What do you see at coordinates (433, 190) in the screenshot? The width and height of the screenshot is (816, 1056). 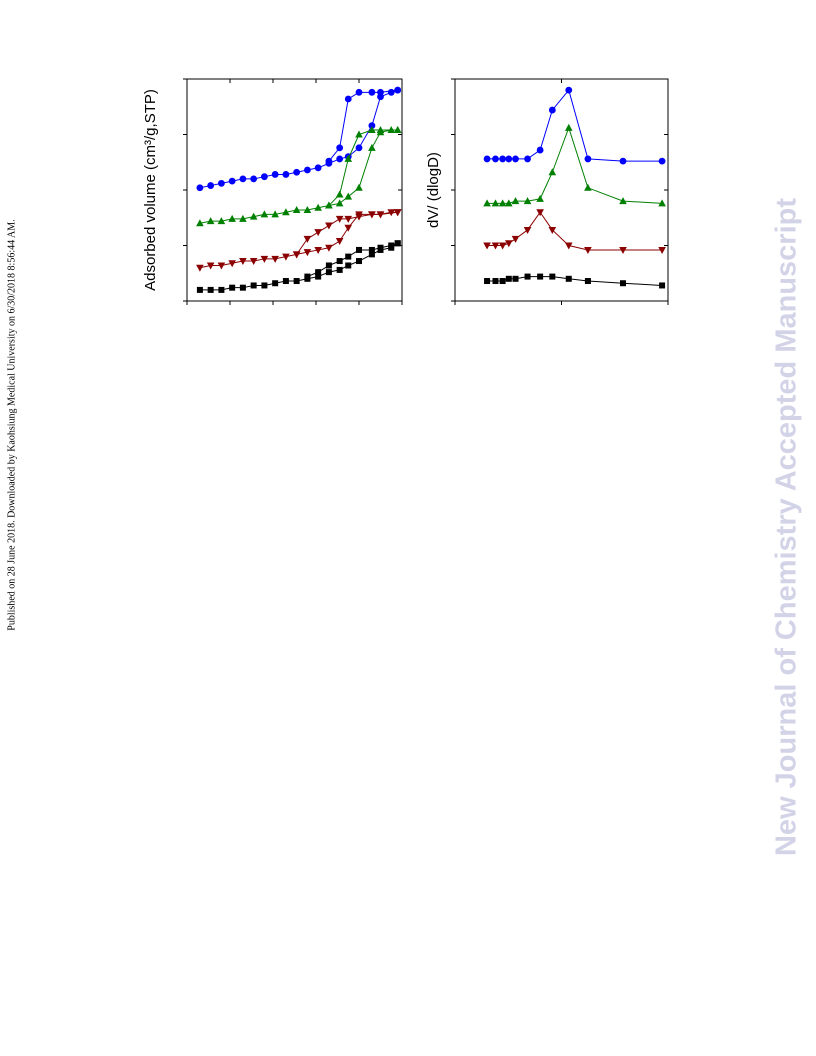 I see `y-axis-label: dV/ (dlogD)` at bounding box center [433, 190].